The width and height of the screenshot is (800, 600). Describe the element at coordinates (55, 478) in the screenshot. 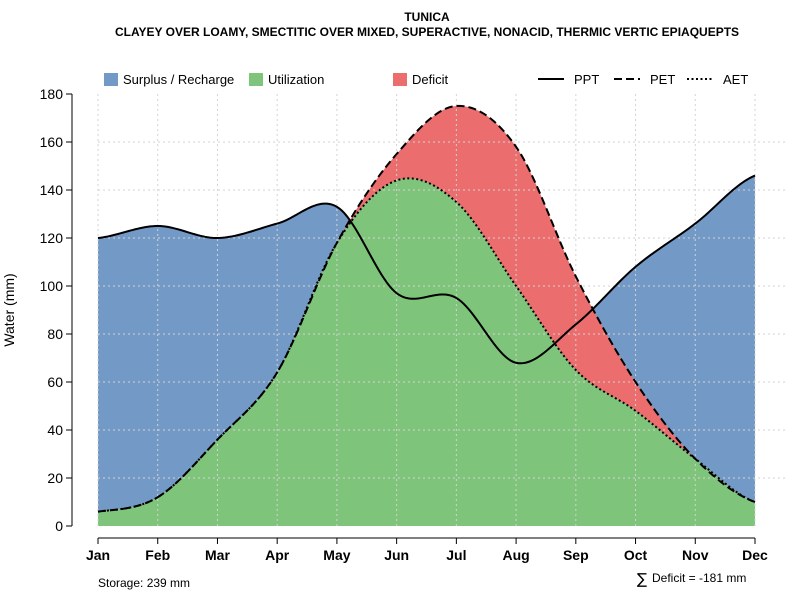

I see `y-tick-label: 20` at that location.